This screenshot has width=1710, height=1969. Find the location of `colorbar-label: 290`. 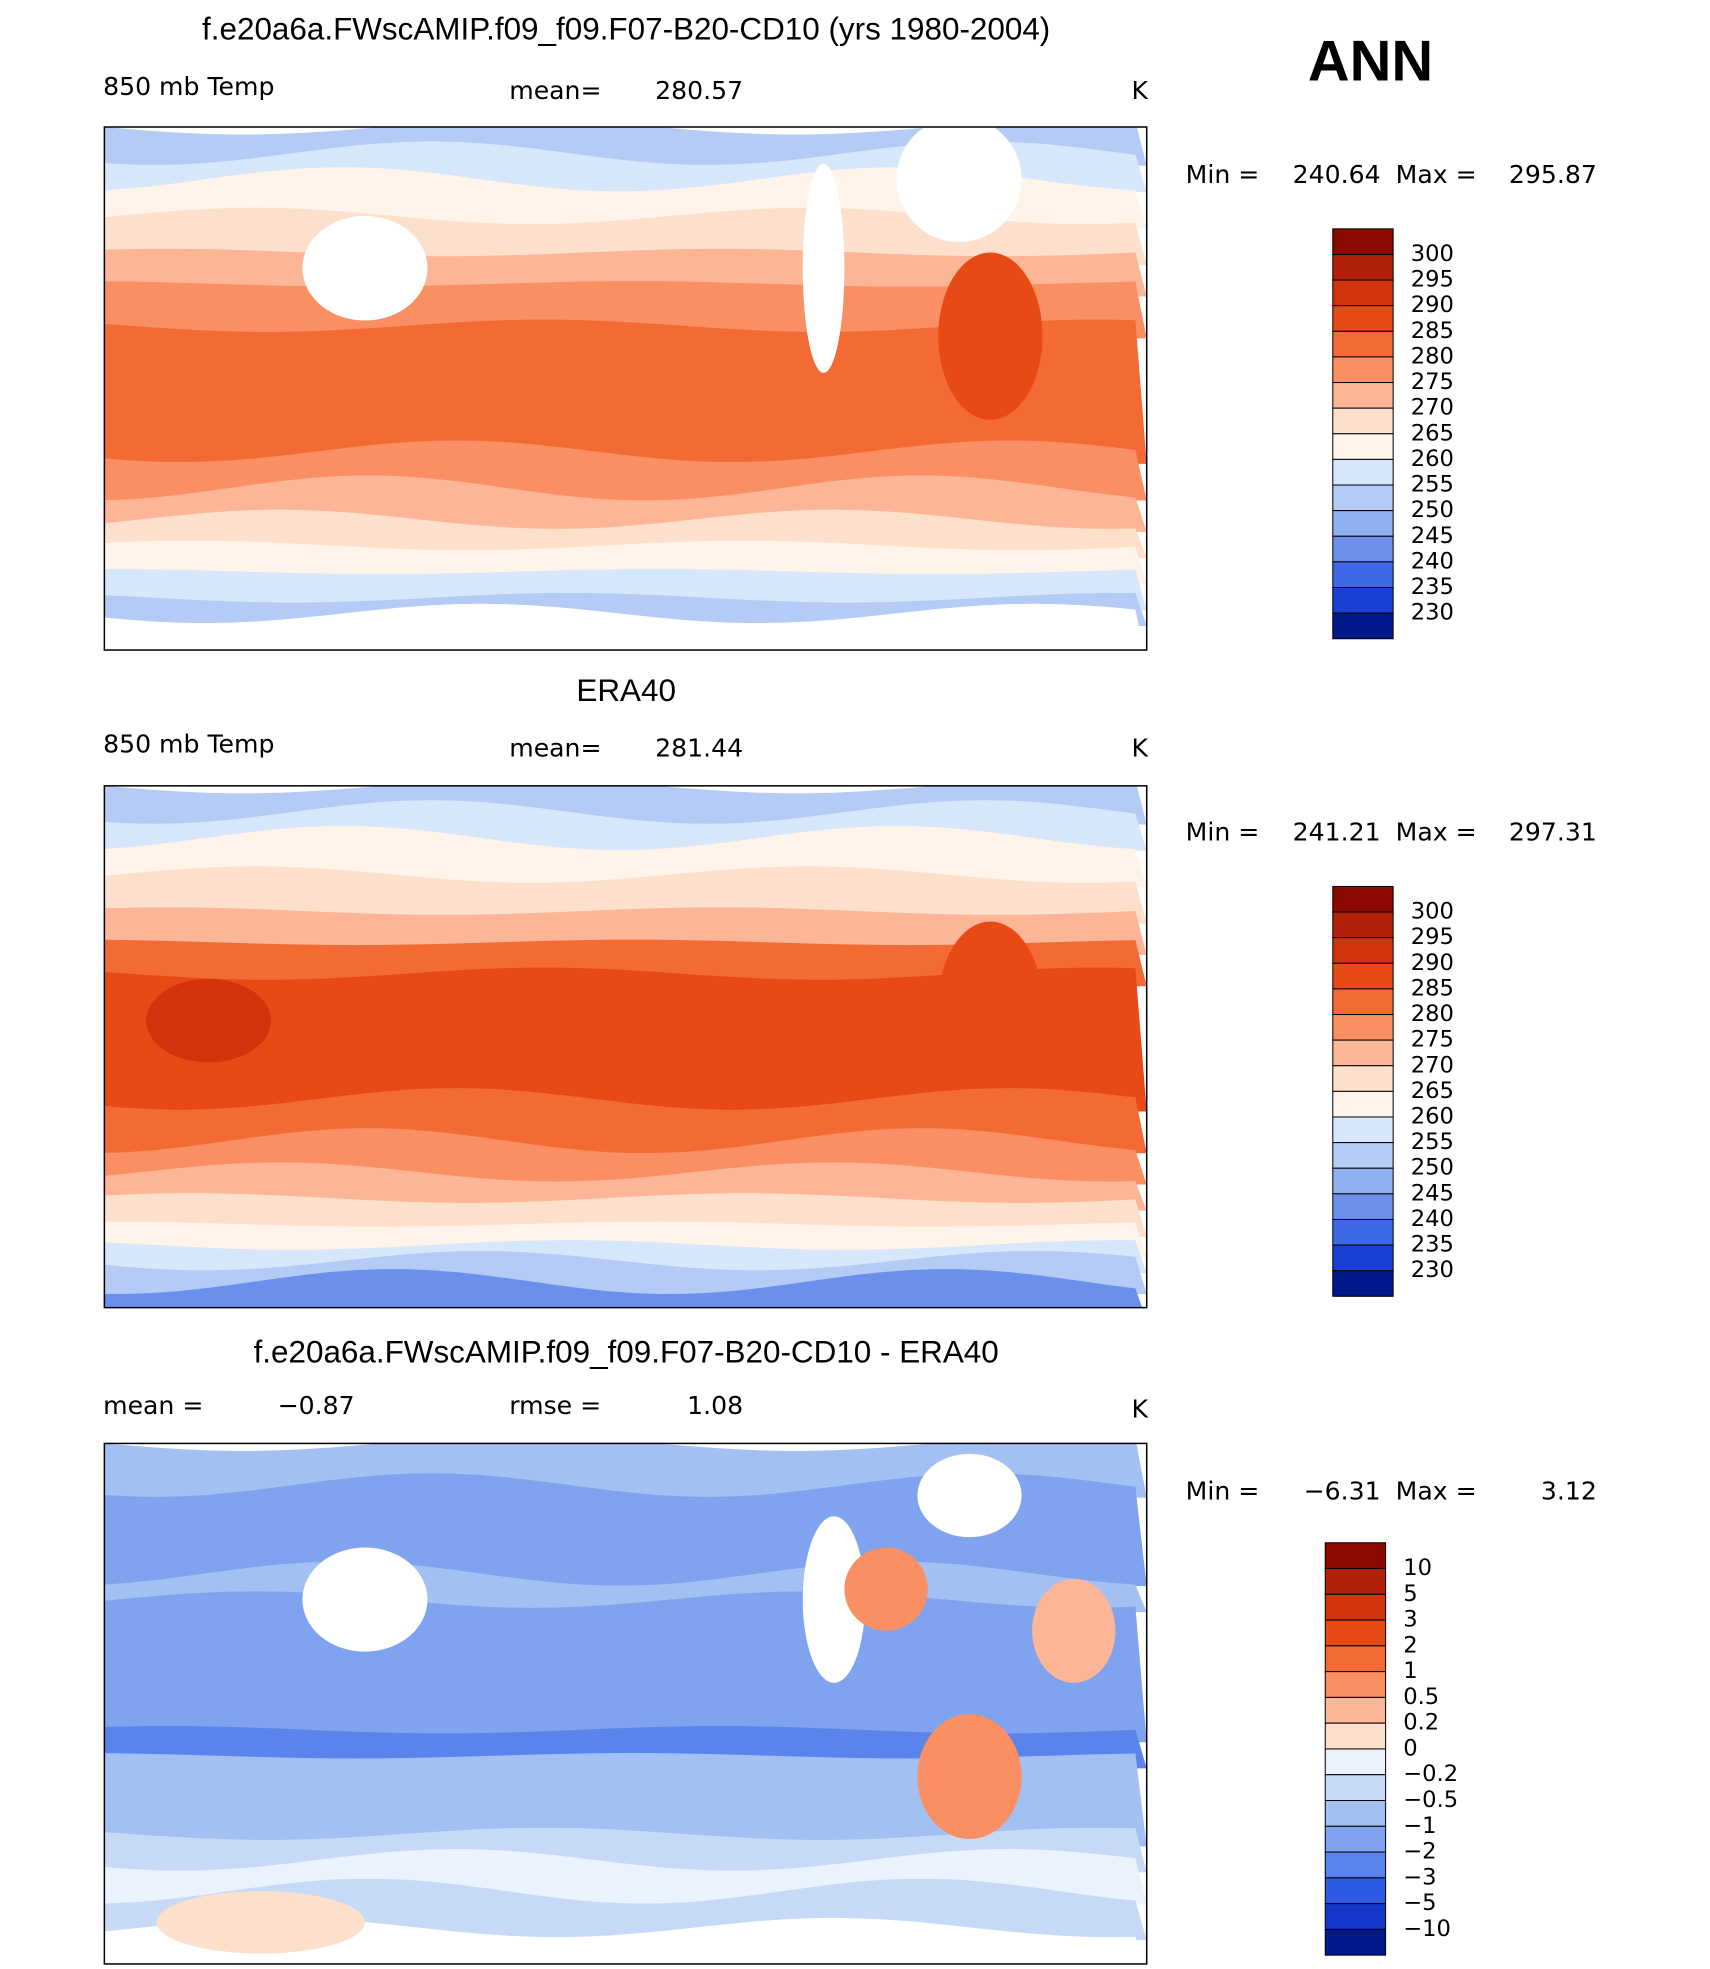

colorbar-label: 290 is located at coordinates (1432, 305).